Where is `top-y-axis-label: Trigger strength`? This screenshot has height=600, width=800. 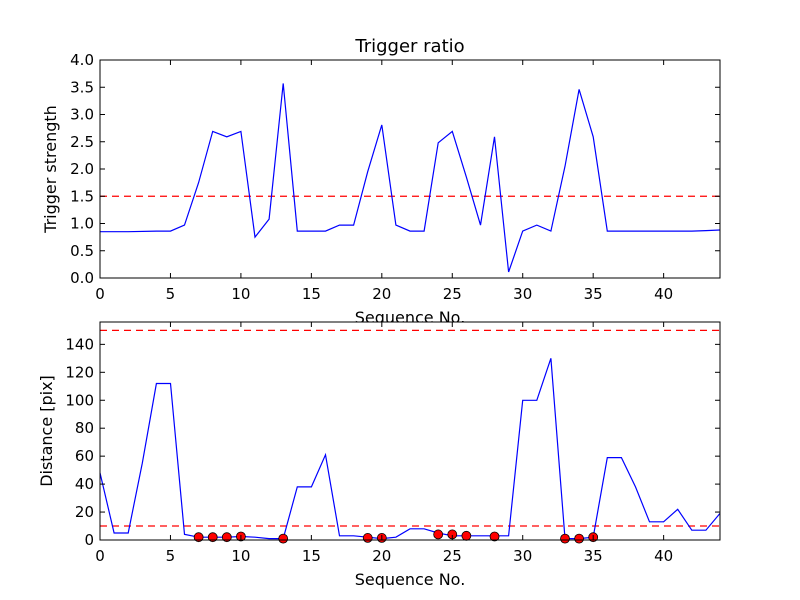
top-y-axis-label: Trigger strength is located at coordinates (50, 169).